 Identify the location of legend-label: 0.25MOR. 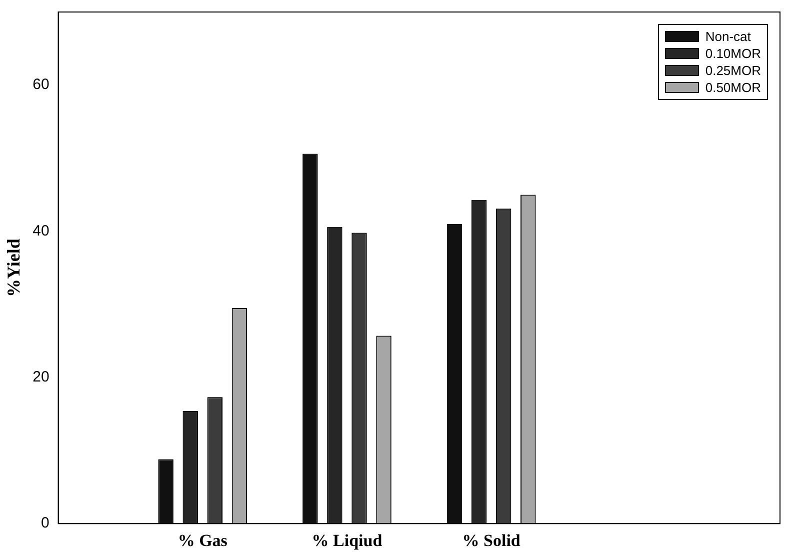
(733, 70).